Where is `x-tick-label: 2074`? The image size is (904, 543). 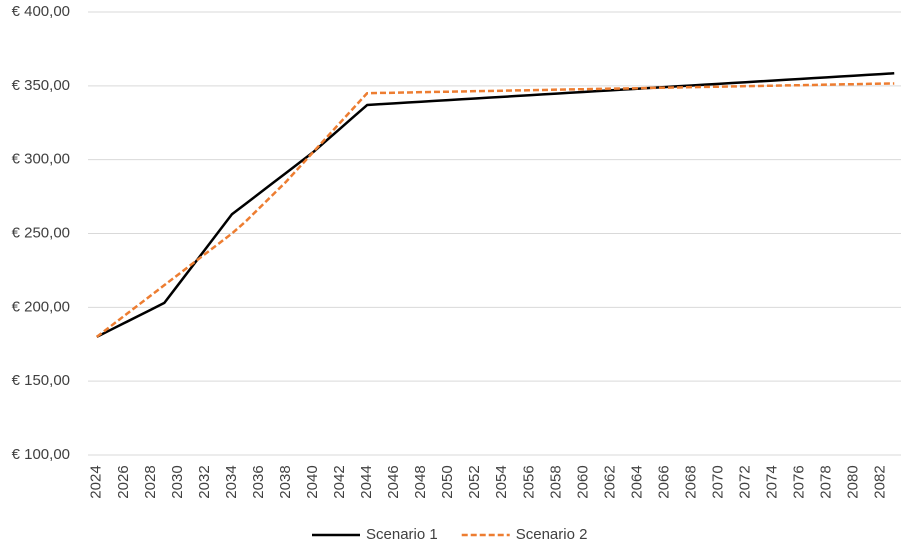 x-tick-label: 2074 is located at coordinates (772, 481).